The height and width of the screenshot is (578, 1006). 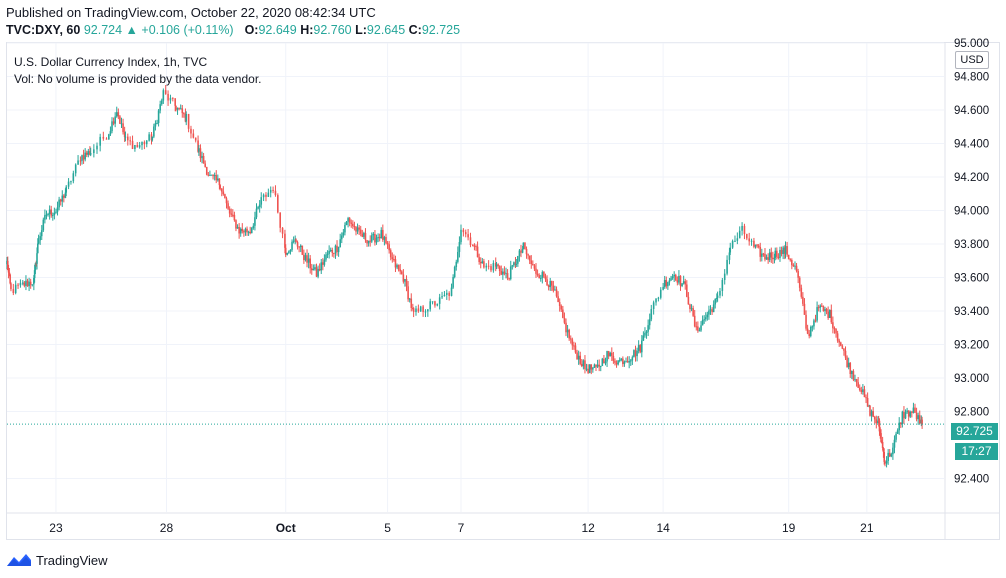 I want to click on last-price: 92.724, so click(x=103, y=30).